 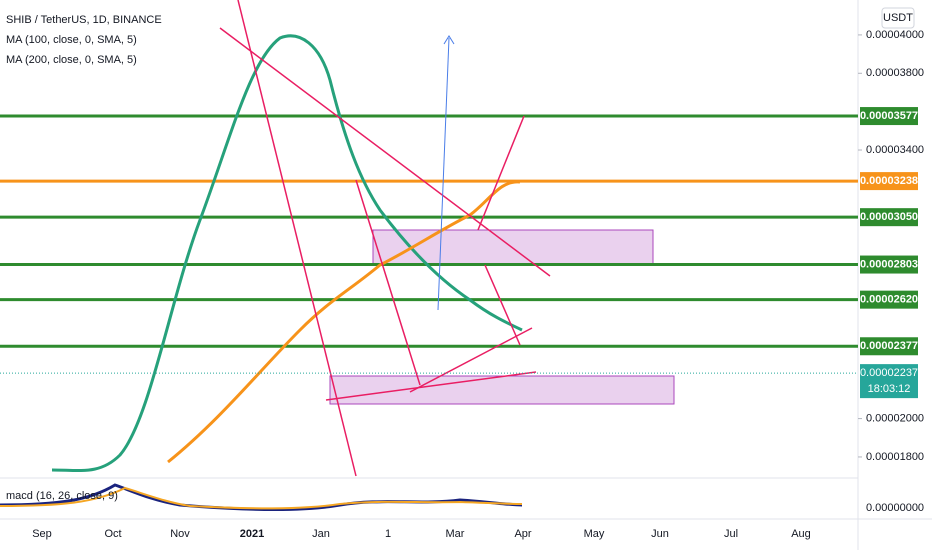 What do you see at coordinates (895, 418) in the screenshot?
I see `y-tick-label: 0.00002000` at bounding box center [895, 418].